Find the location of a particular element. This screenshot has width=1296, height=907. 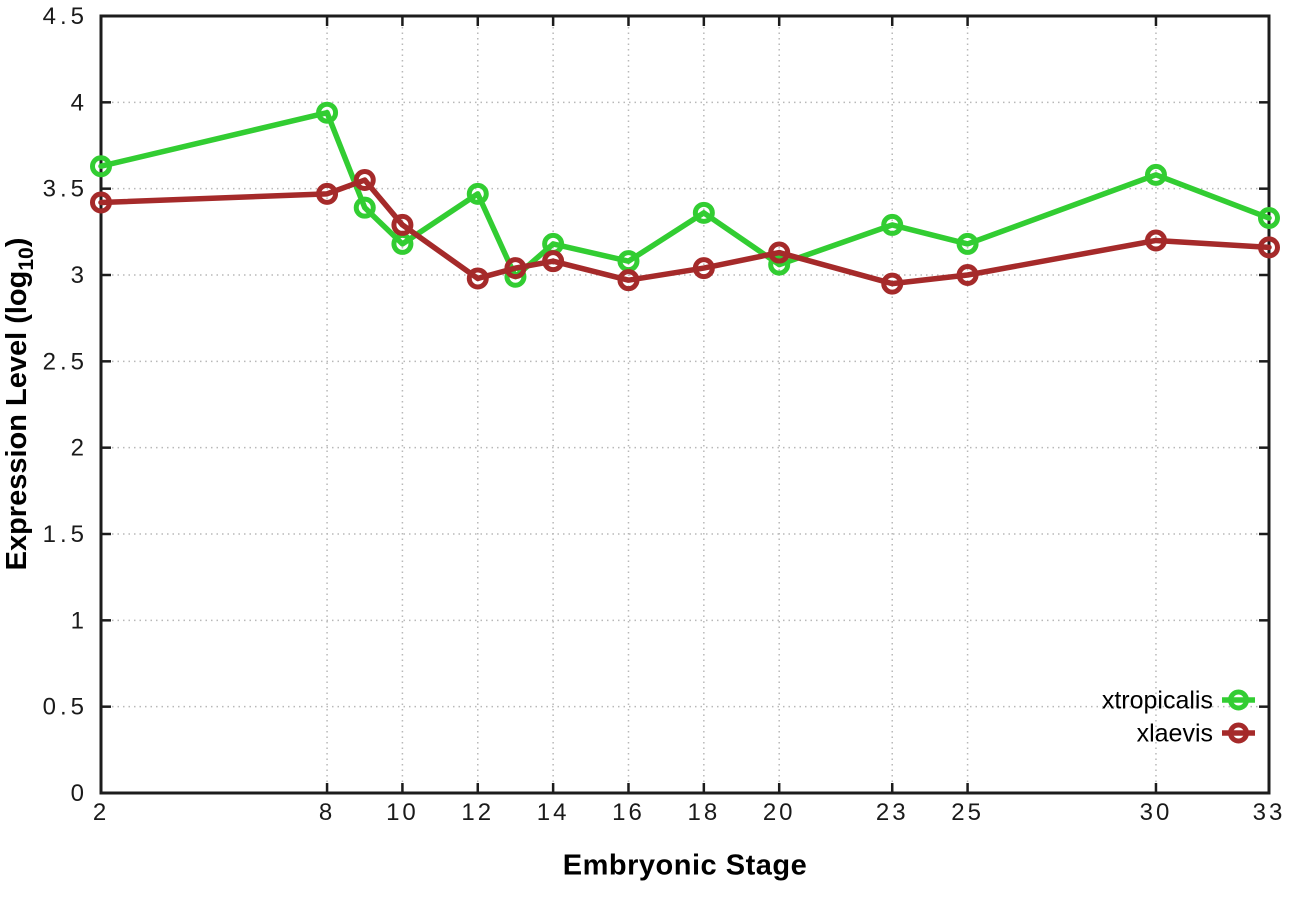

x-tick-label: 12 is located at coordinates (477, 812).